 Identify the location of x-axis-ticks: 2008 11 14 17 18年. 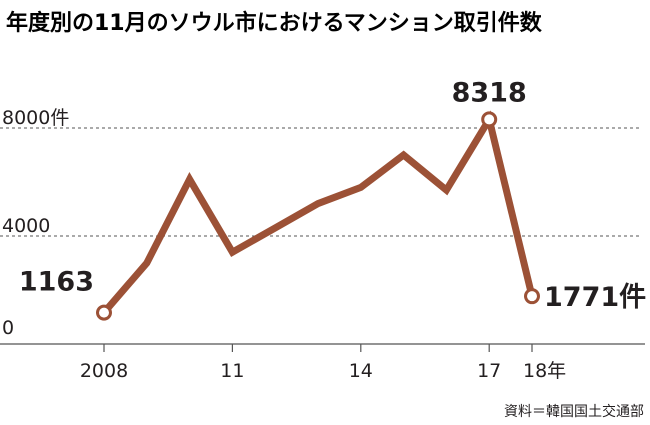
(323, 363).